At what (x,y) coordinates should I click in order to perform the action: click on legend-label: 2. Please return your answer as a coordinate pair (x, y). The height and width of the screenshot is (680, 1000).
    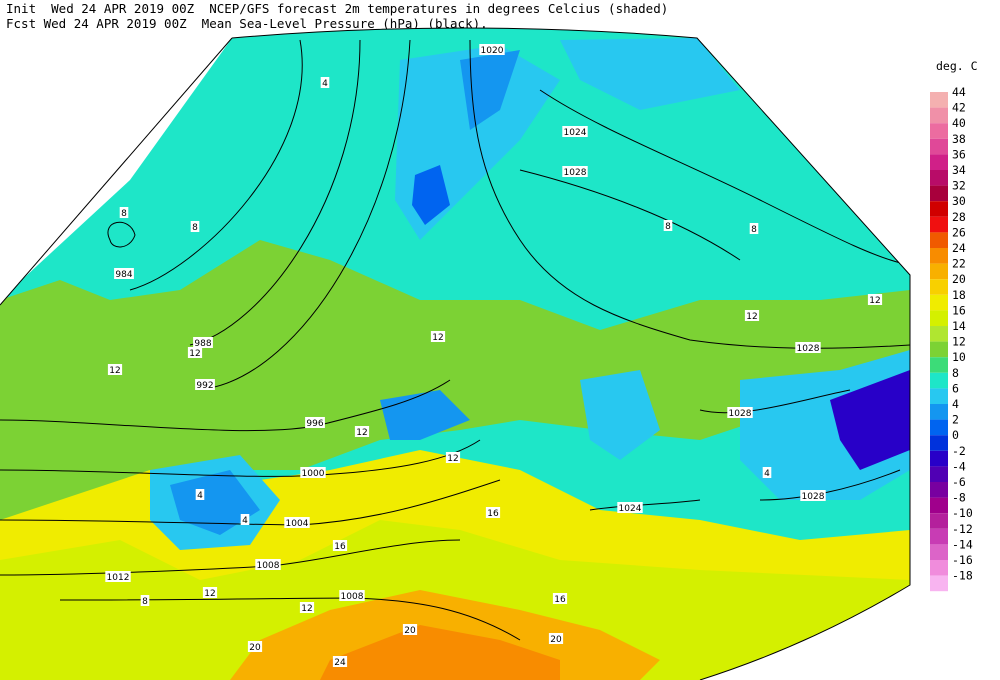
    Looking at the image, I should click on (955, 420).